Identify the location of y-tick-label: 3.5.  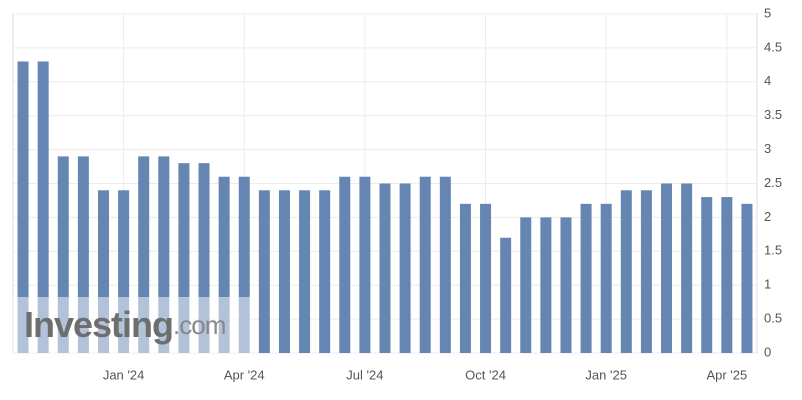
(773, 114).